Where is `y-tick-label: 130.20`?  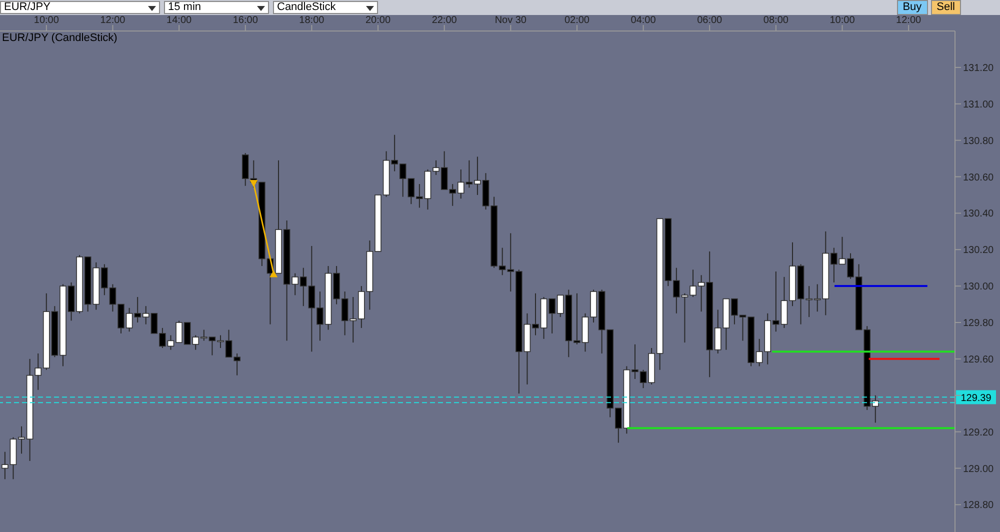 y-tick-label: 130.20 is located at coordinates (978, 250).